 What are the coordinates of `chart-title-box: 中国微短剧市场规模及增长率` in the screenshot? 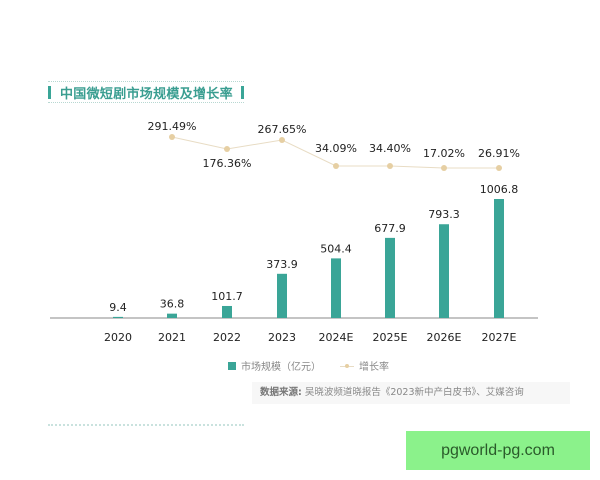 It's located at (146, 92).